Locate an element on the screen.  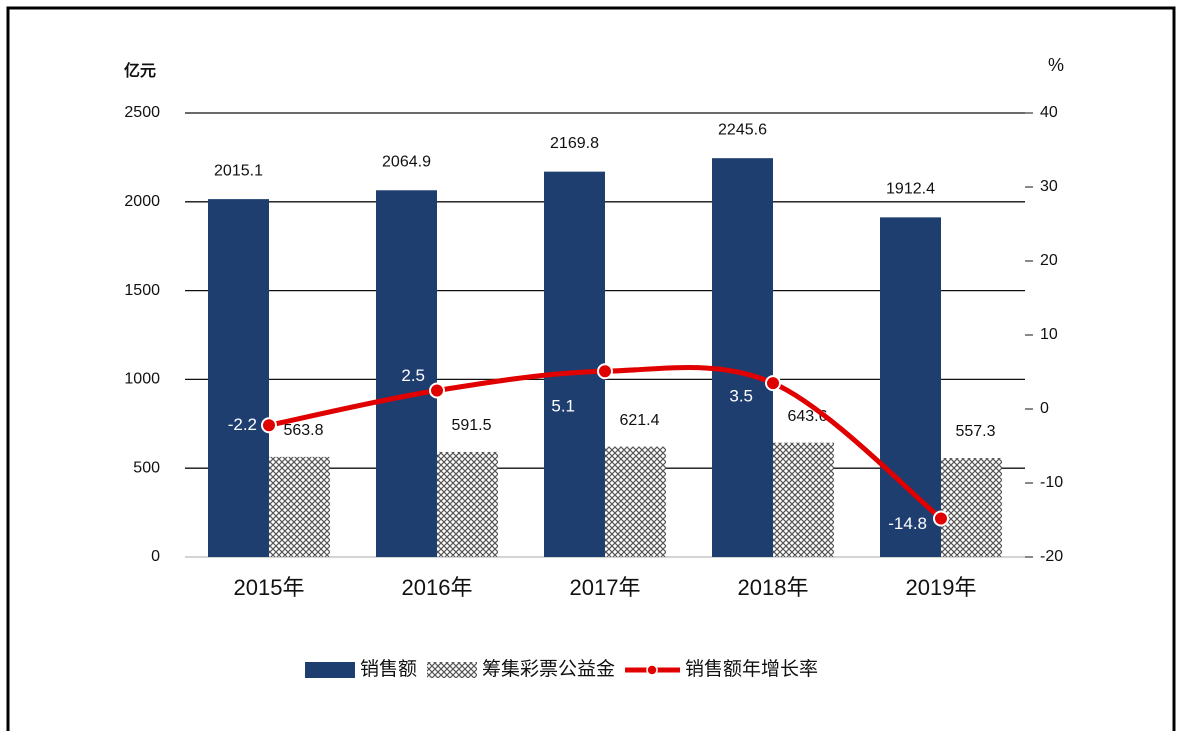
bar-value-label: 2245.6 is located at coordinates (742, 129).